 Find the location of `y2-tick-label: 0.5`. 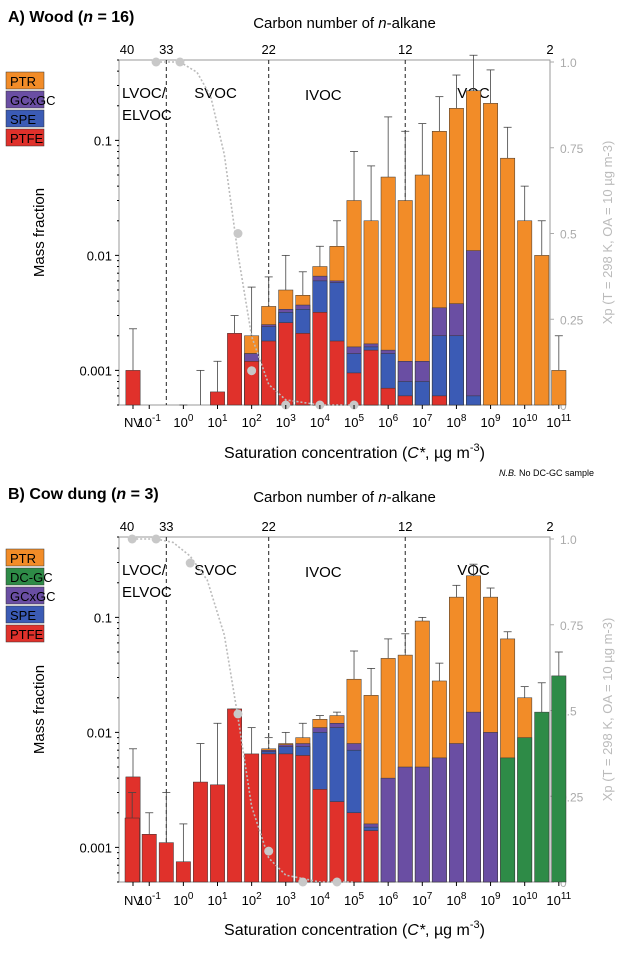

y2-tick-label: 0.5 is located at coordinates (568, 235).